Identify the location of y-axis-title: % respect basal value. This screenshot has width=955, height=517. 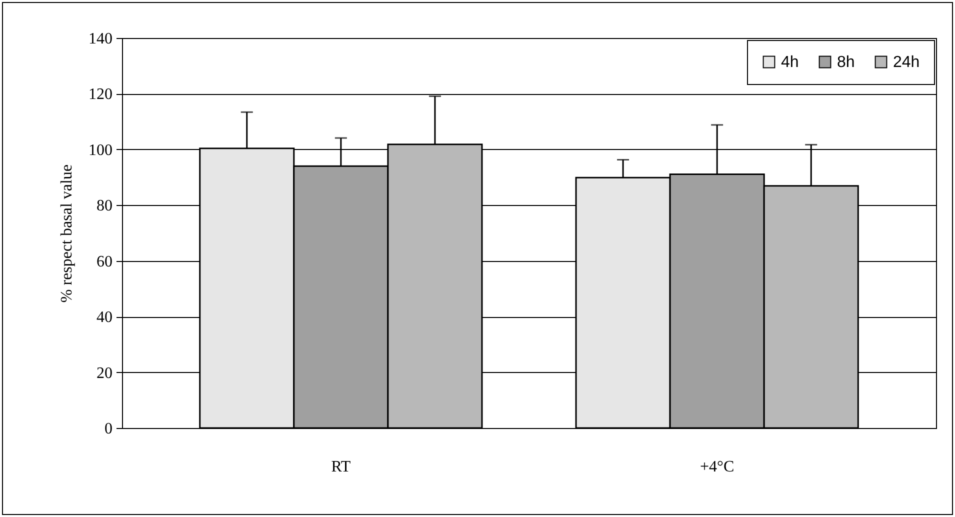
(67, 233).